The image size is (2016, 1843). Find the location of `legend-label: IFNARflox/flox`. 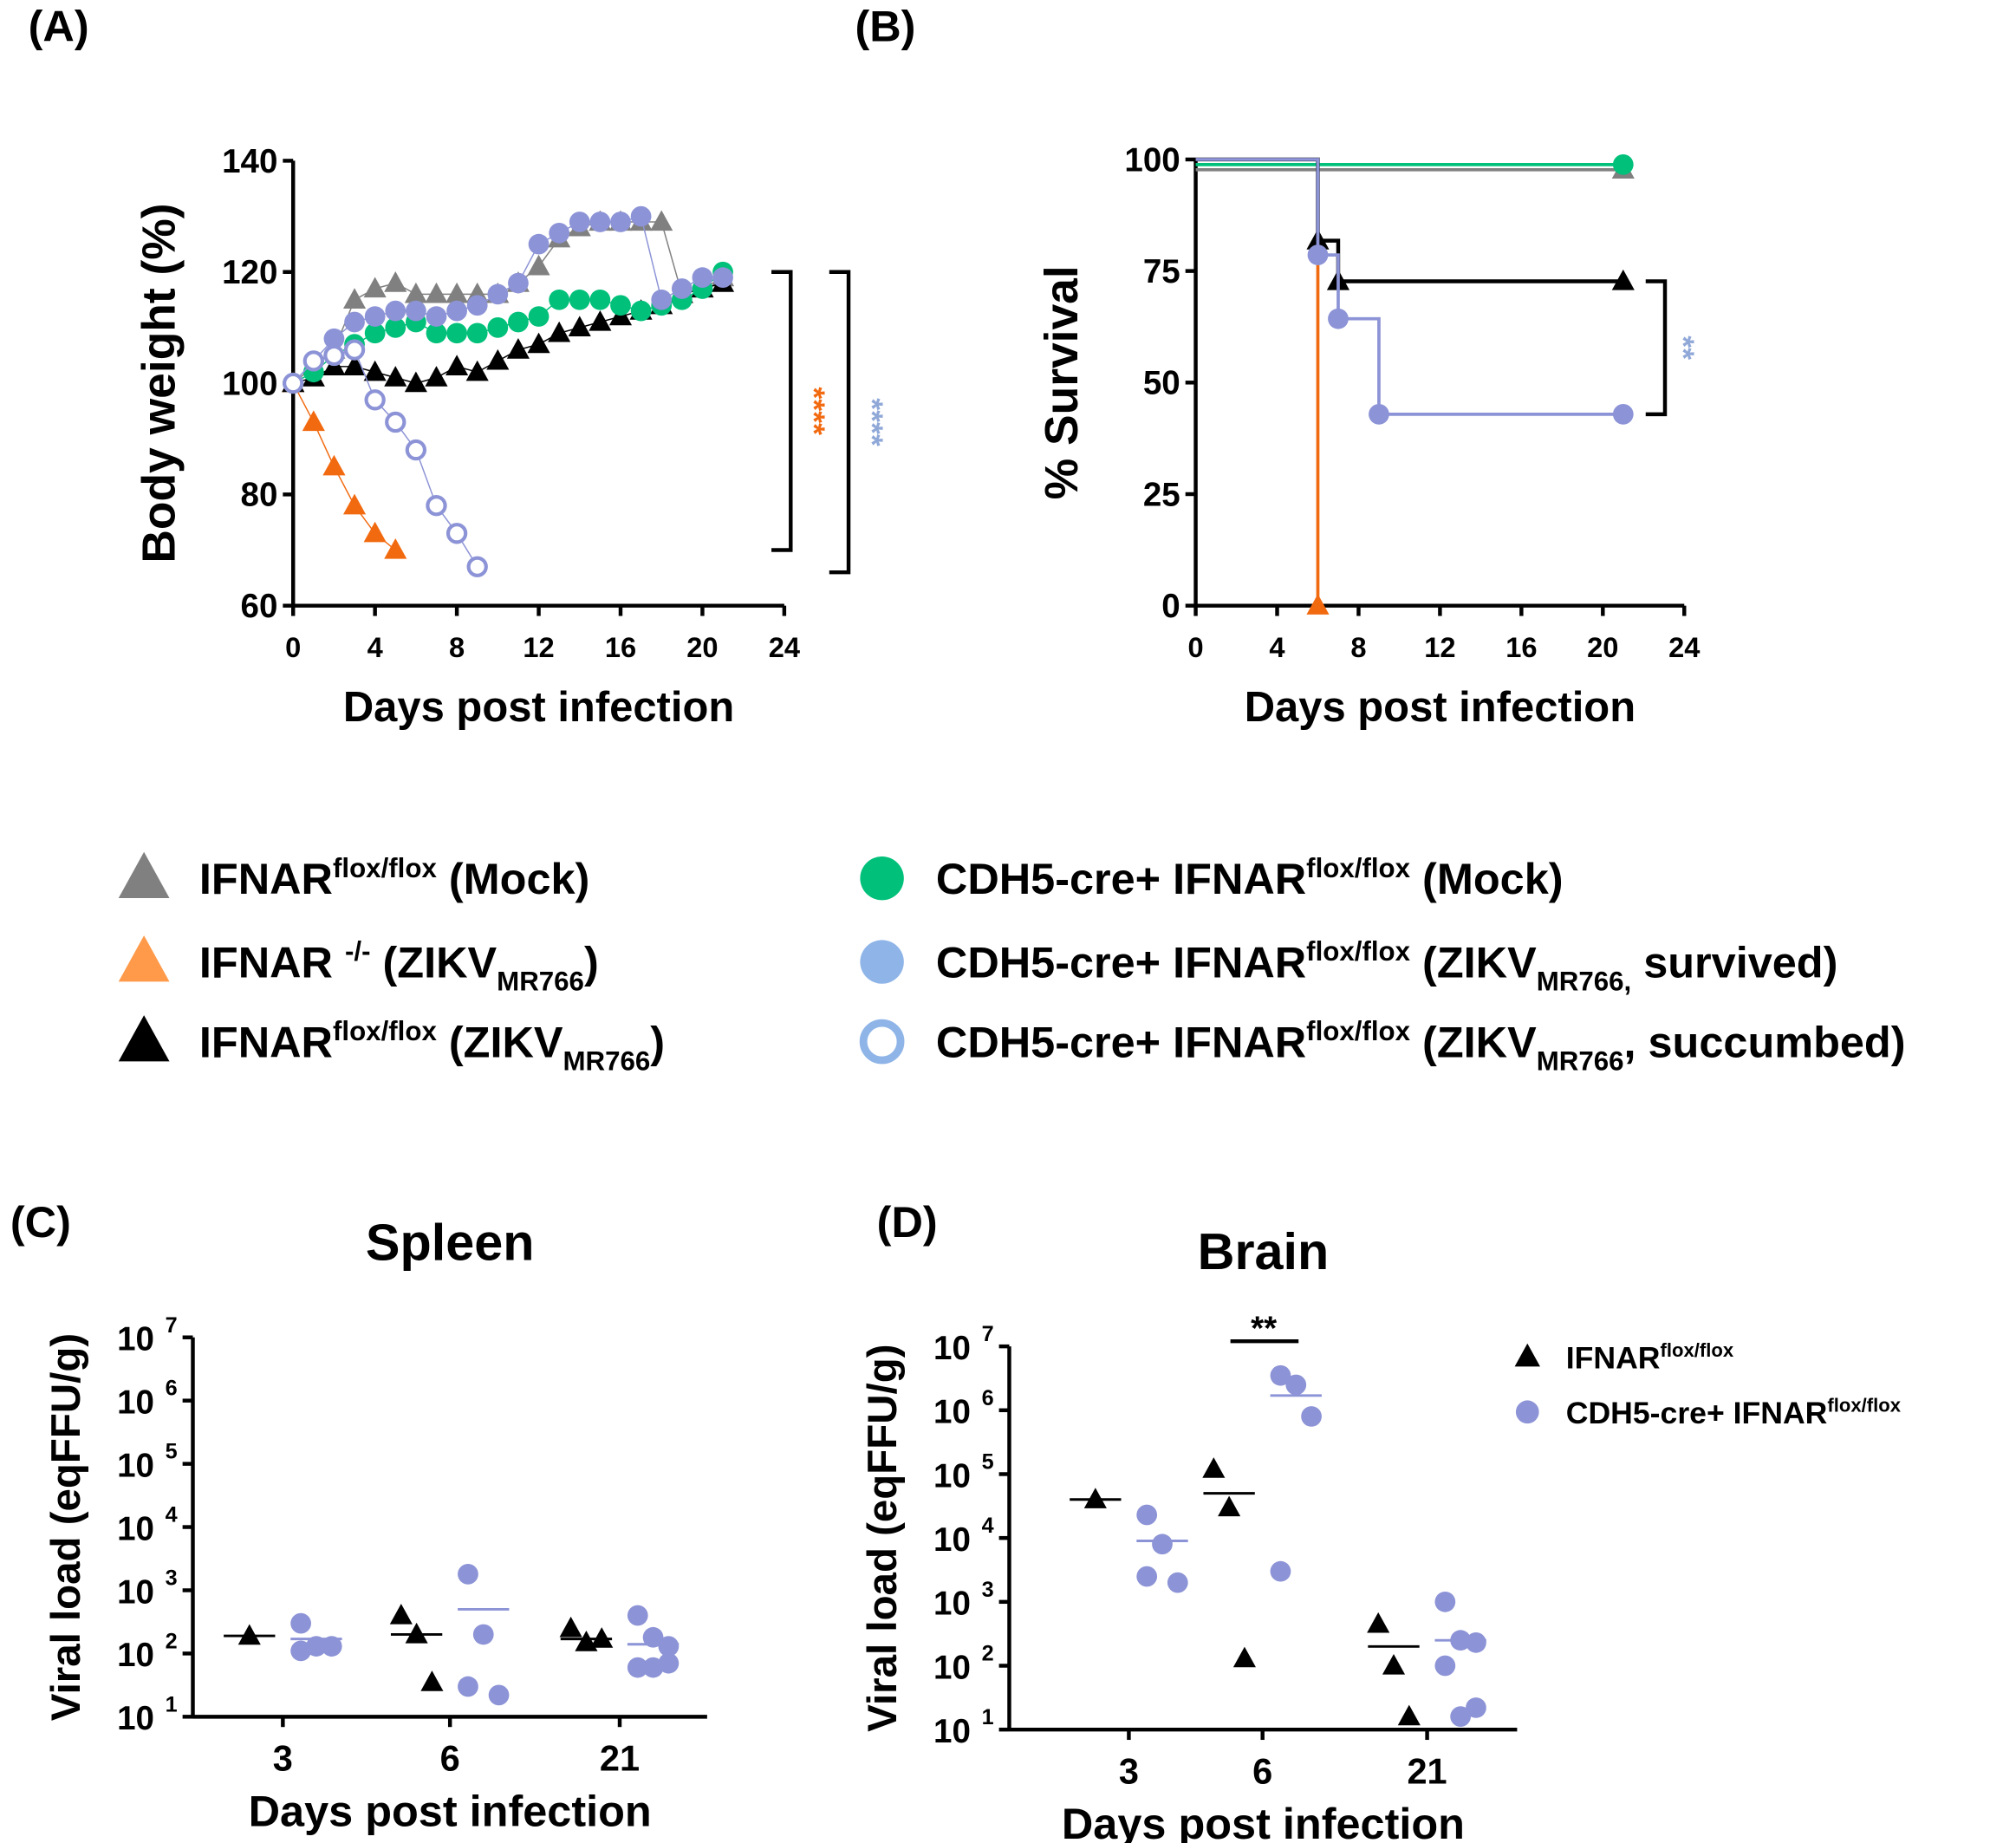

legend-label: IFNARflox/flox is located at coordinates (1650, 1357).